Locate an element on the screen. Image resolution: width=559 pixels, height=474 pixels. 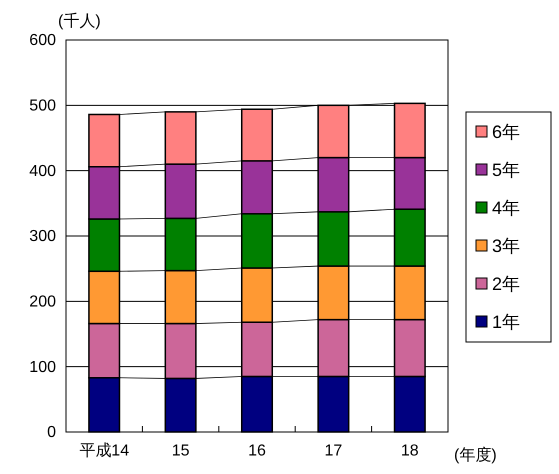
x-tick-label: 18 is located at coordinates (409, 451).